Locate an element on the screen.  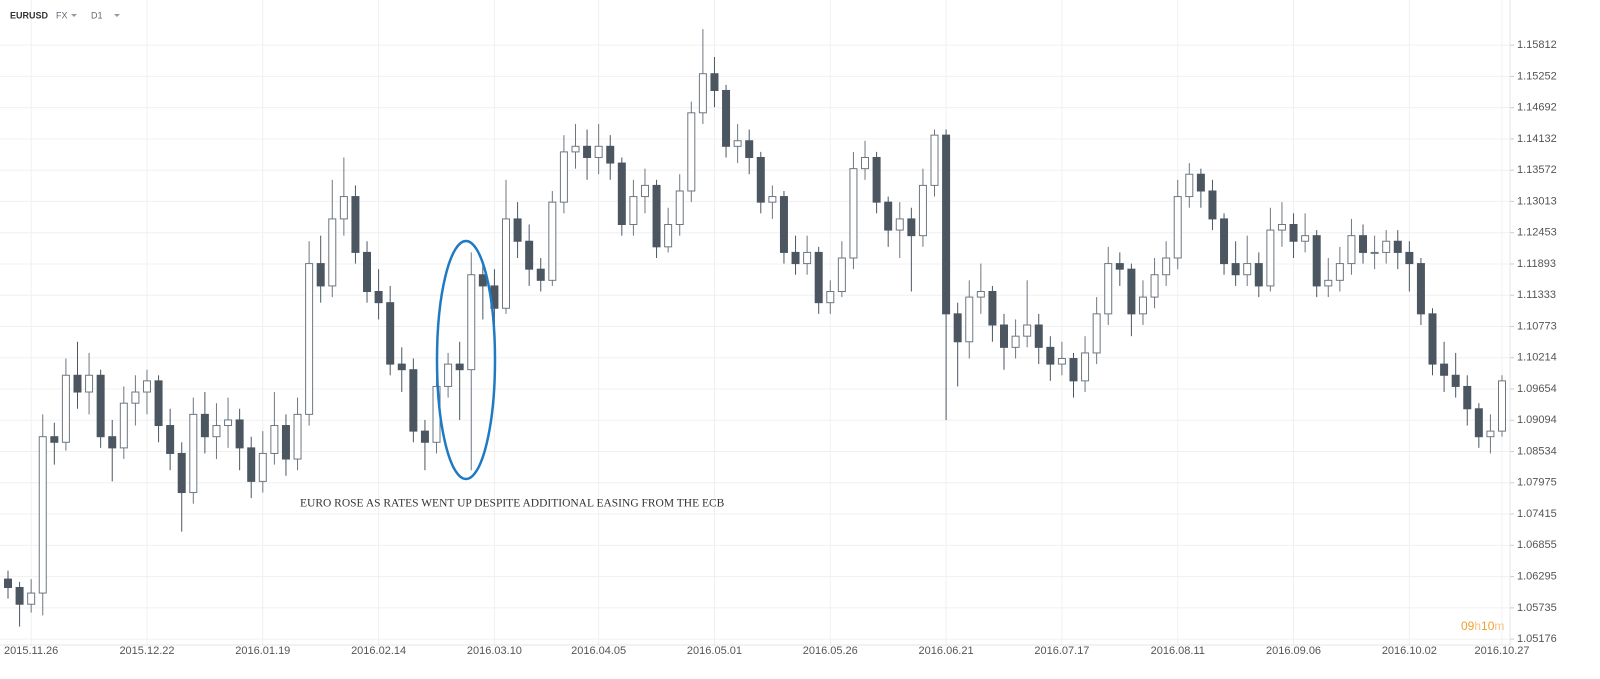
x-tick-label: 2016.05.01 is located at coordinates (714, 651).